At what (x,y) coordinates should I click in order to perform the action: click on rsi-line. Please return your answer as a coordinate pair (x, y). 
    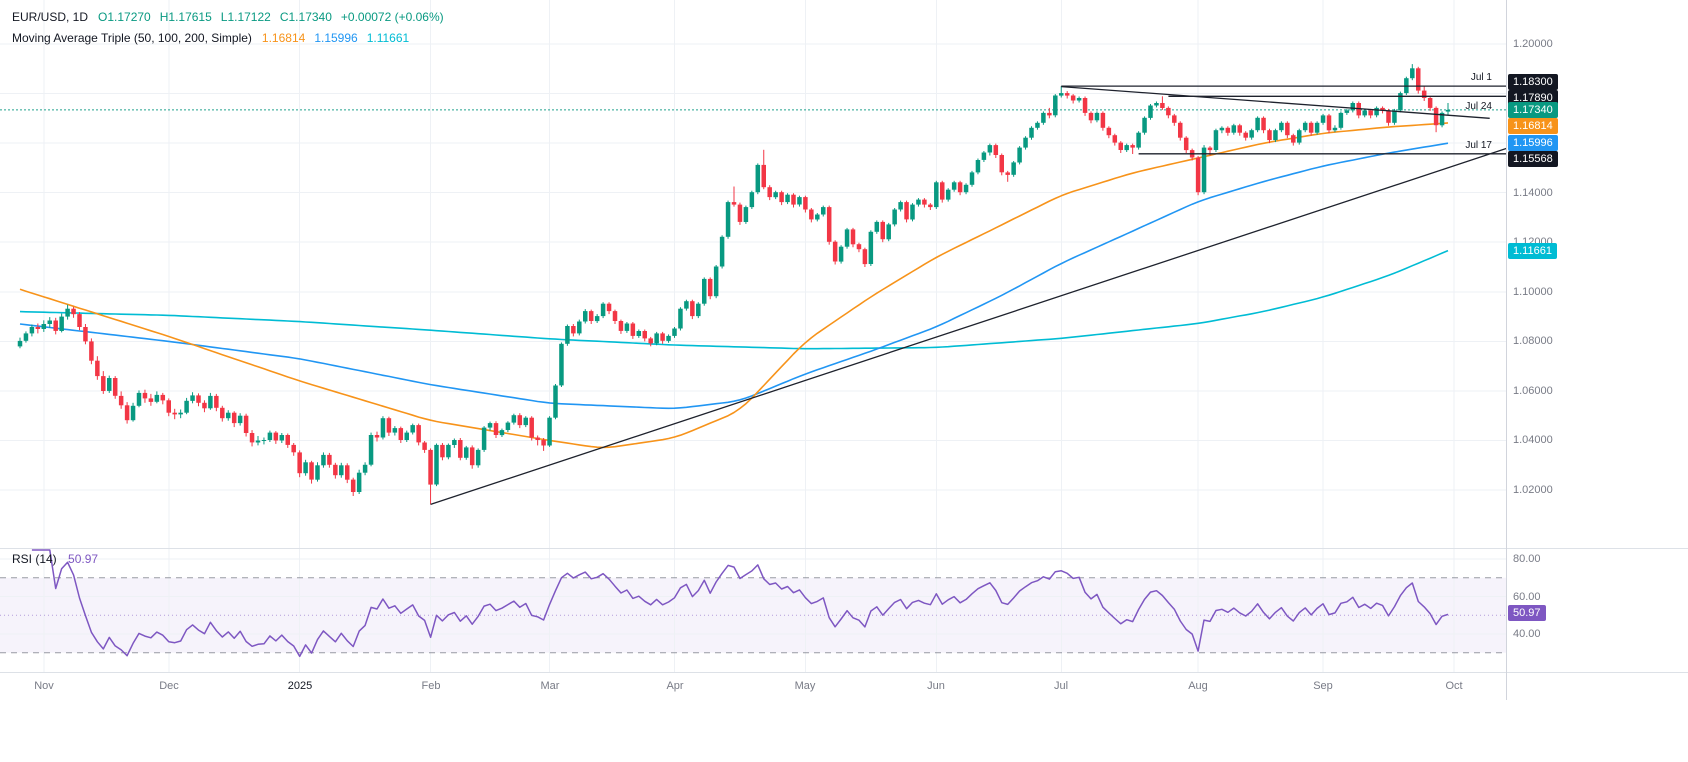
    Looking at the image, I should click on (740, 603).